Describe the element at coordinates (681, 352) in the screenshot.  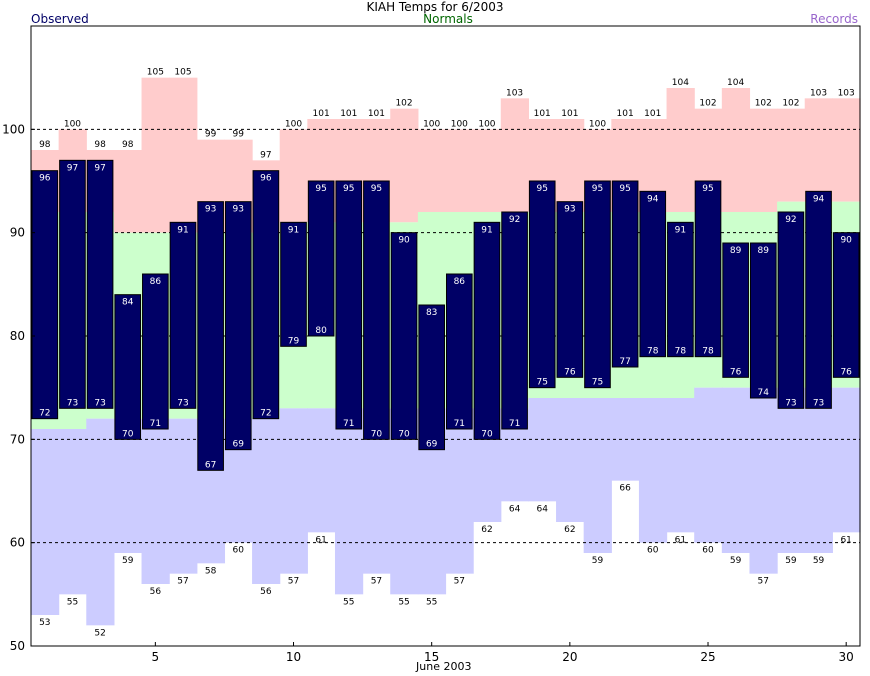
I see `observed-low-label: 78` at that location.